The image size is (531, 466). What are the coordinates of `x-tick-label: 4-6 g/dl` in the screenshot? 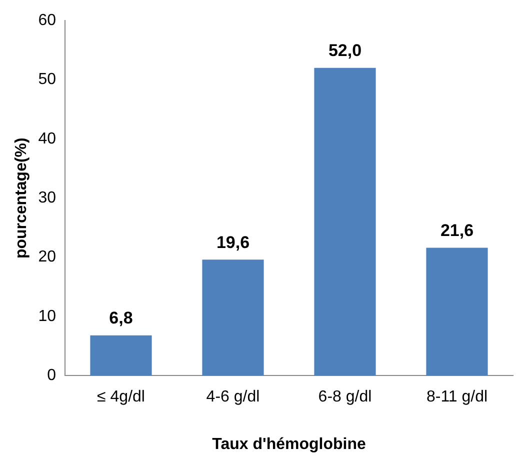 It's located at (233, 397).